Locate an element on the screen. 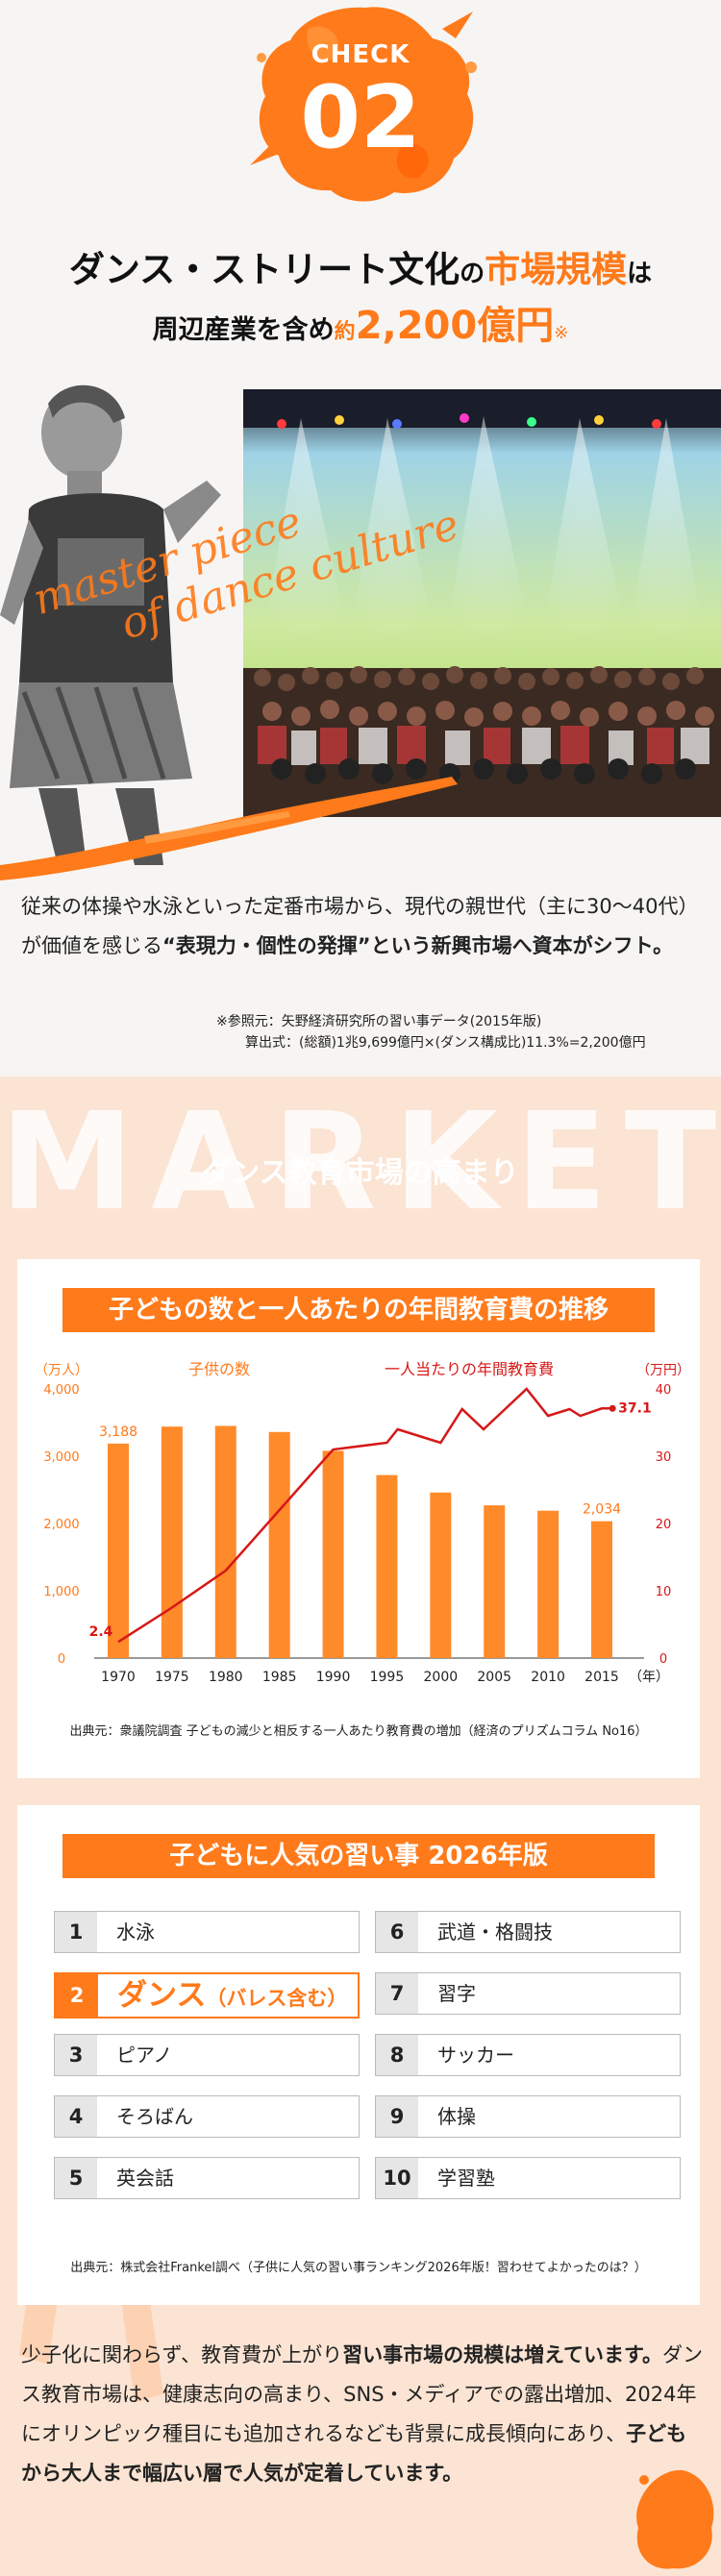 The height and width of the screenshot is (2576, 721). ranking-number: 3 is located at coordinates (76, 2055).